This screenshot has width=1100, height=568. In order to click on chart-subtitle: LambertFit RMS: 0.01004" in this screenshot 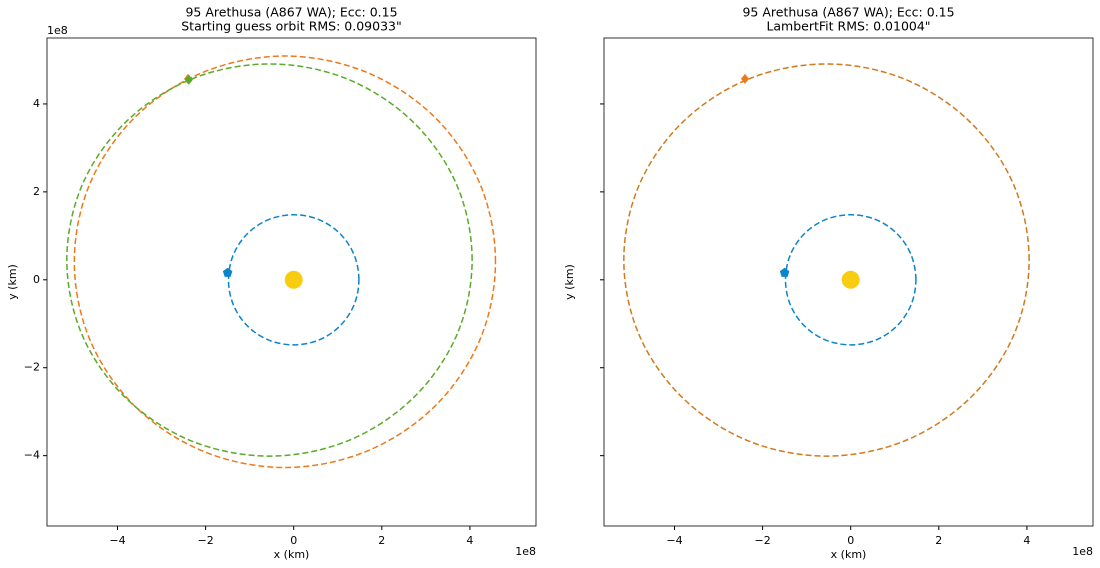, I will do `click(848, 26)`.